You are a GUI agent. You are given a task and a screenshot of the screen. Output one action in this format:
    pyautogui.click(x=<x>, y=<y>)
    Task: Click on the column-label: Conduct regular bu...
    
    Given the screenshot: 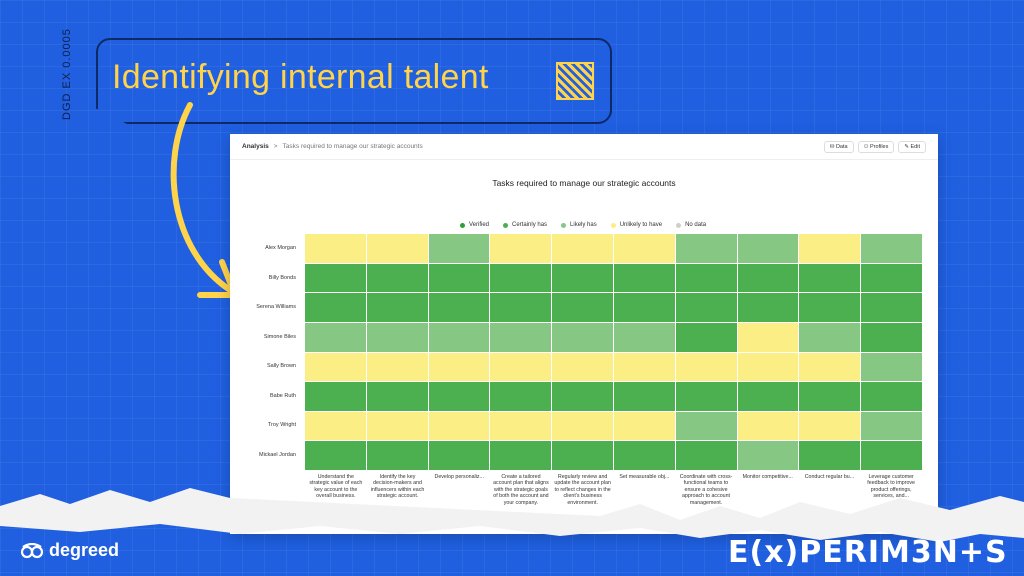 What is the action you would take?
    pyautogui.click(x=829, y=477)
    